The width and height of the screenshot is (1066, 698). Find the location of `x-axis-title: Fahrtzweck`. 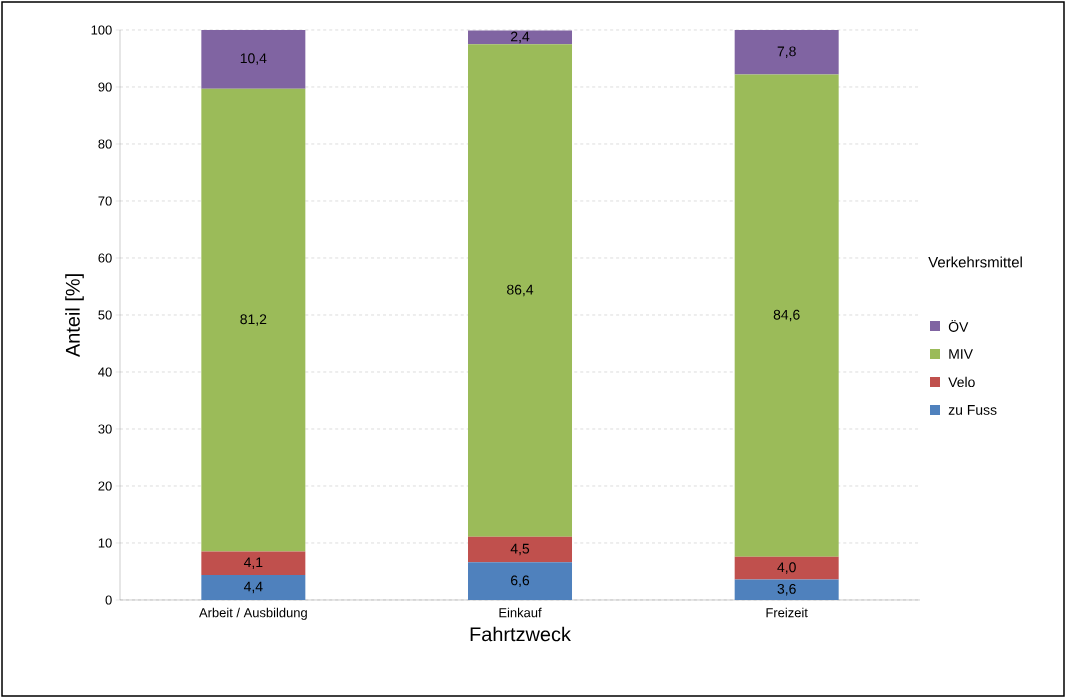

x-axis-title: Fahrtzweck is located at coordinates (520, 634).